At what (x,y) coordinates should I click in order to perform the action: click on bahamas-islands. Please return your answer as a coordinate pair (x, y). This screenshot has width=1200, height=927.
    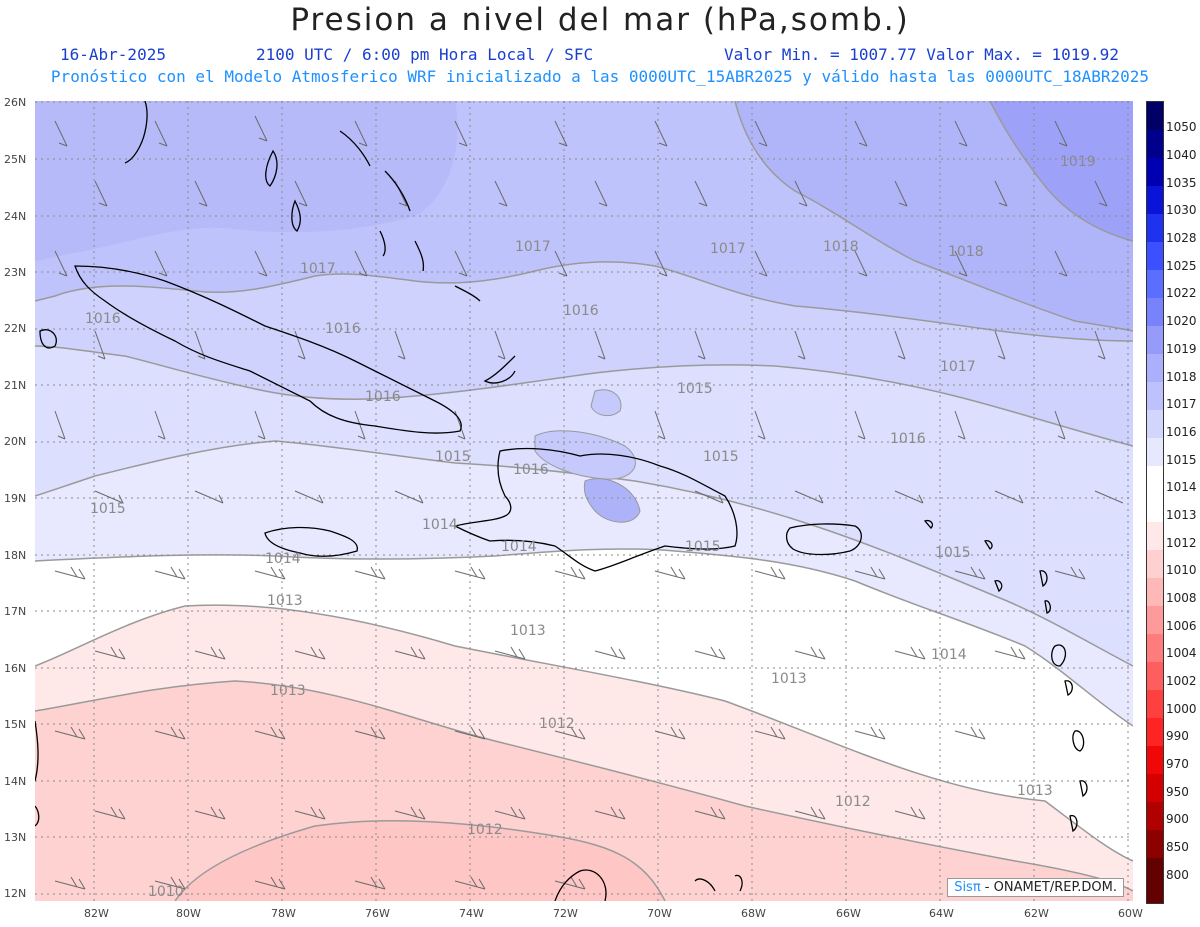
    Looking at the image, I should click on (390, 257).